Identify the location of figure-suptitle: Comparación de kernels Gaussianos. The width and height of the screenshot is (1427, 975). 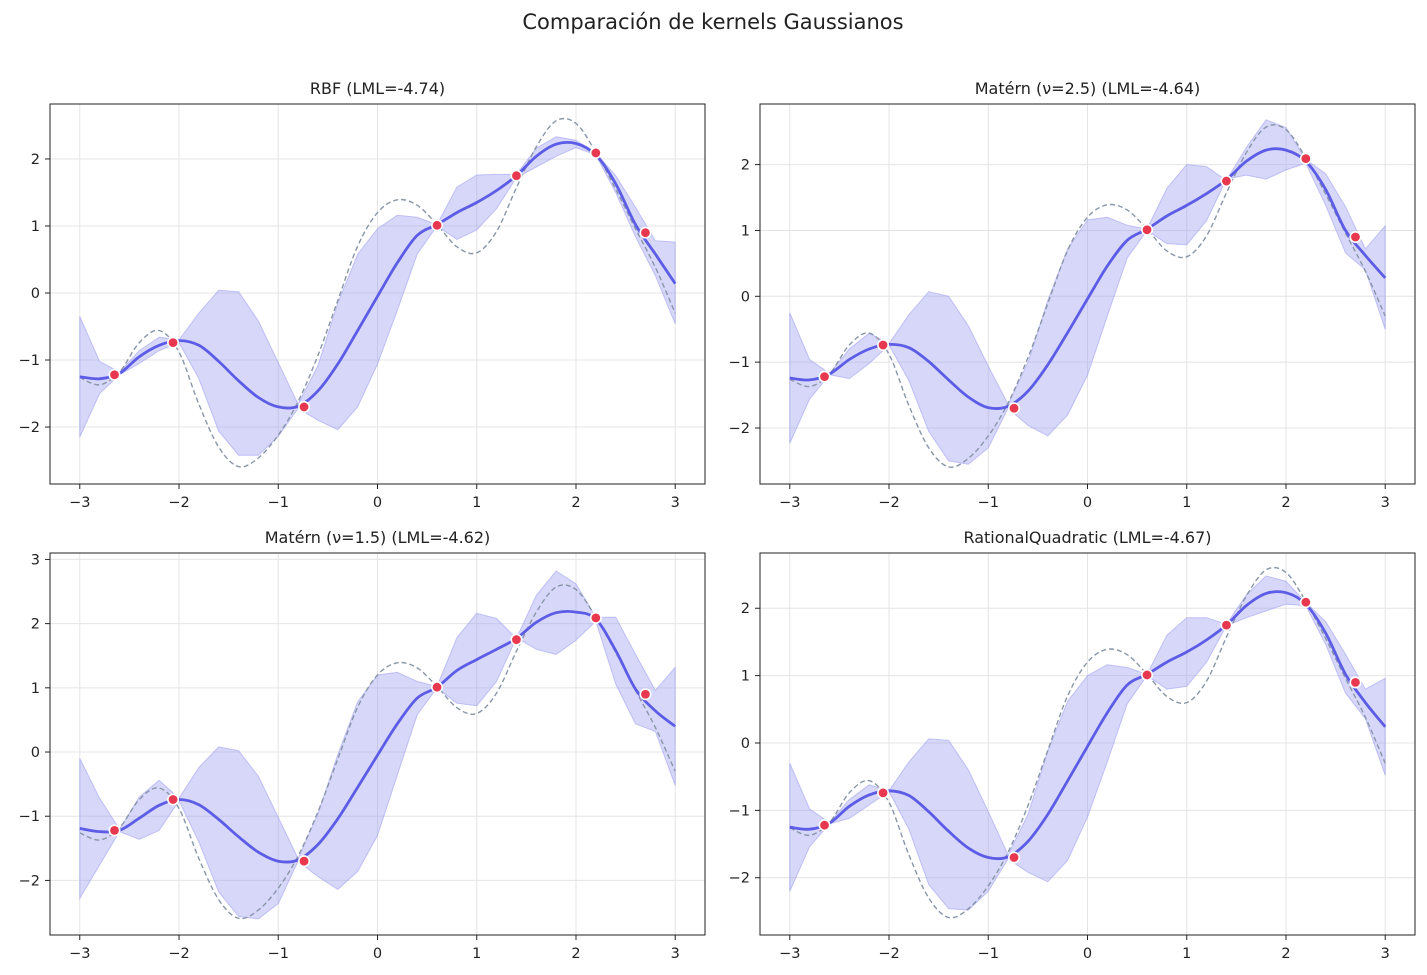
(712, 22).